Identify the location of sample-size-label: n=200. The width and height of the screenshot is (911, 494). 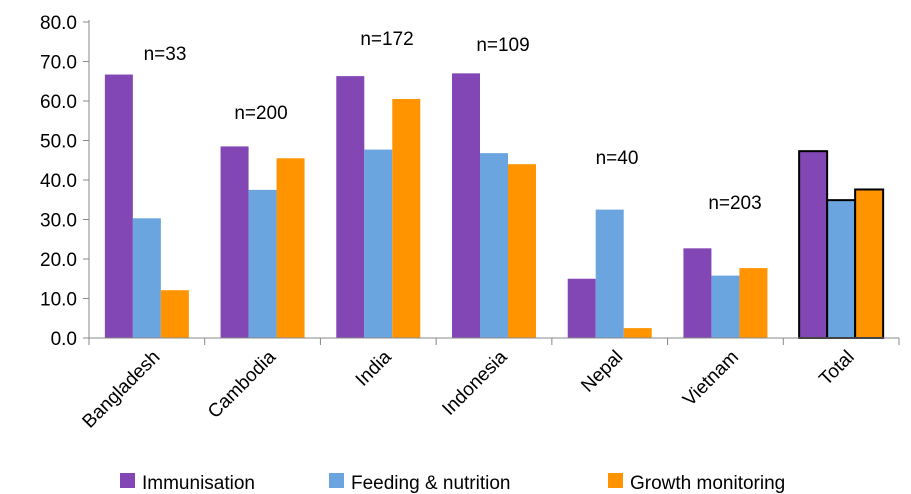
(260, 113).